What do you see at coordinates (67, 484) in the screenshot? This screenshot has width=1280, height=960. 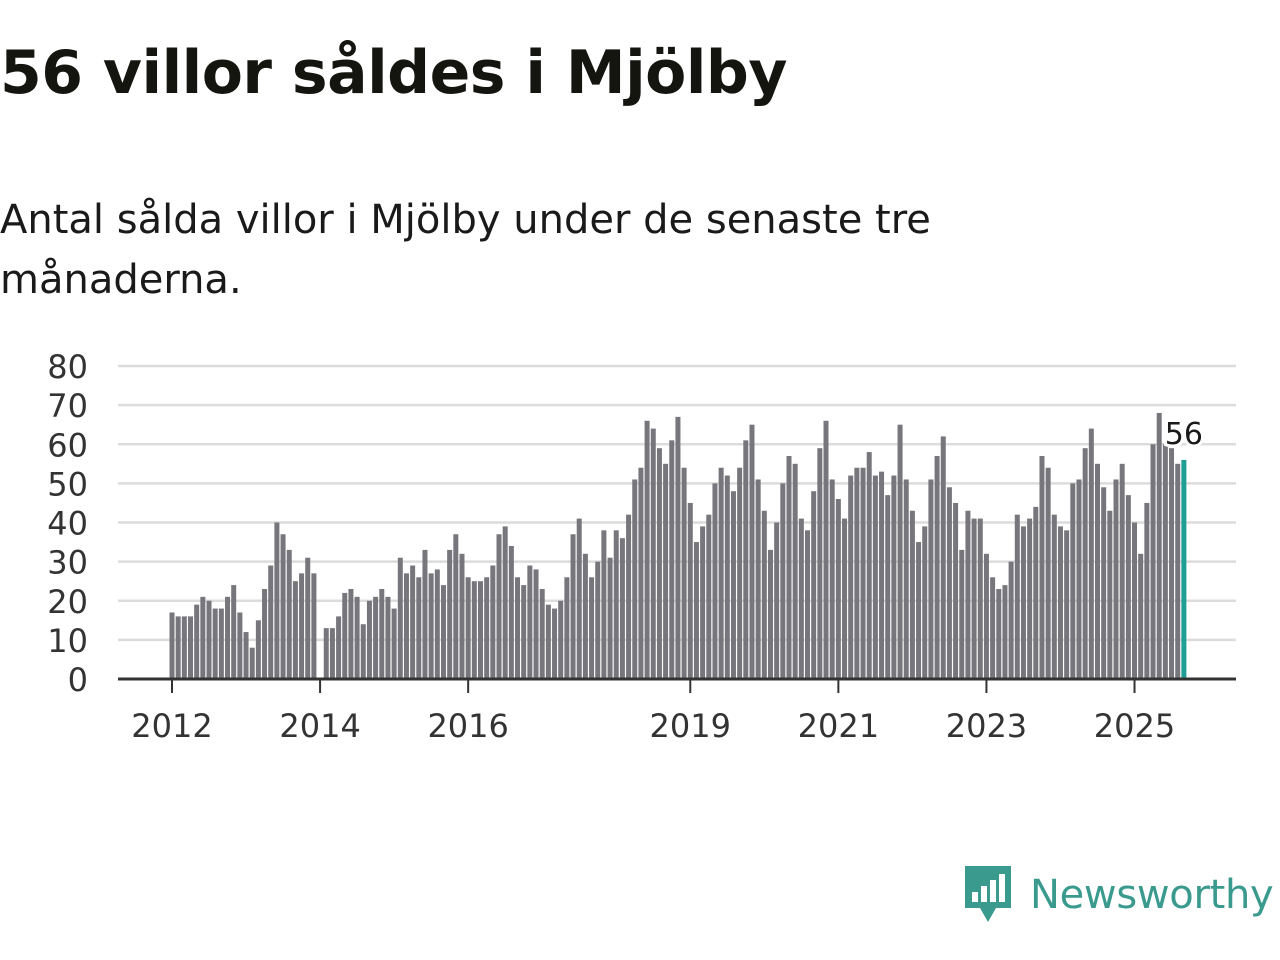 I see `y-tick-label: 50` at bounding box center [67, 484].